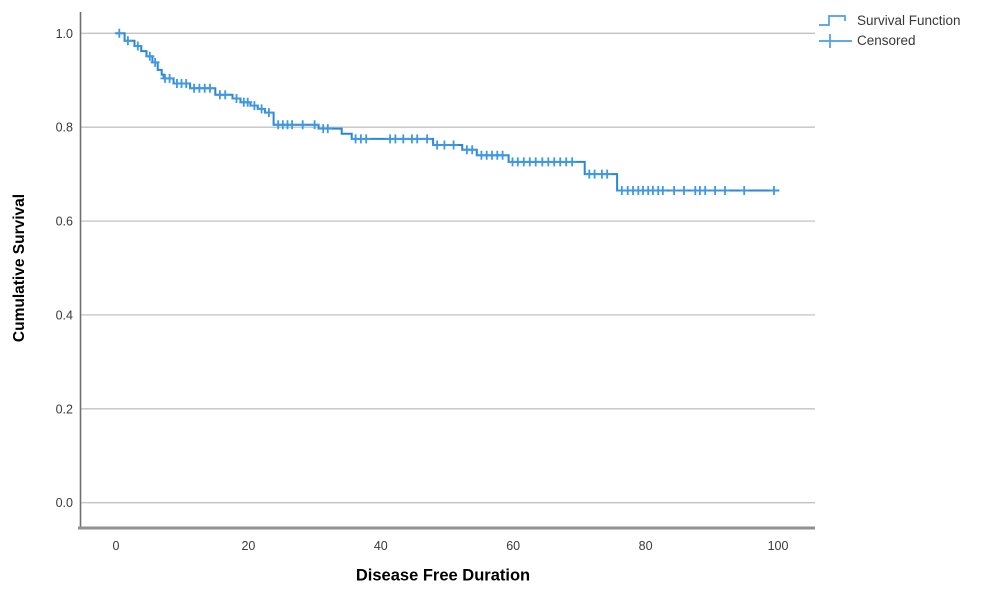 The image size is (986, 601). Describe the element at coordinates (64, 128) in the screenshot. I see `y-tick-label: 0.8` at that location.